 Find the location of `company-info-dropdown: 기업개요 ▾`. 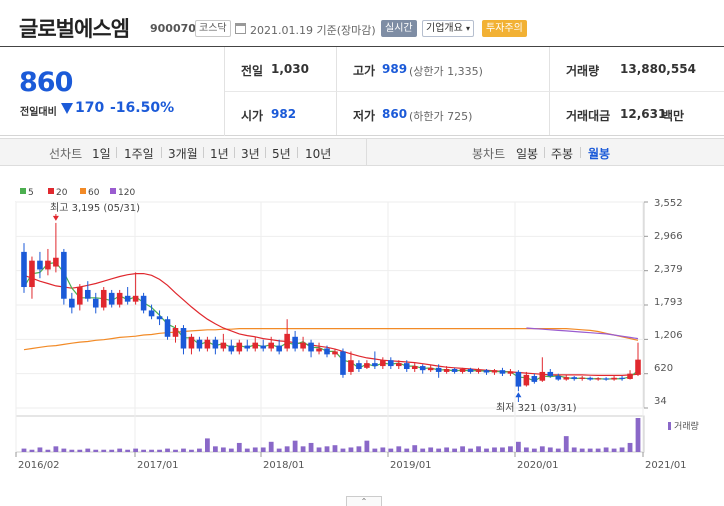

company-info-dropdown: 기업개요 ▾ is located at coordinates (448, 28).